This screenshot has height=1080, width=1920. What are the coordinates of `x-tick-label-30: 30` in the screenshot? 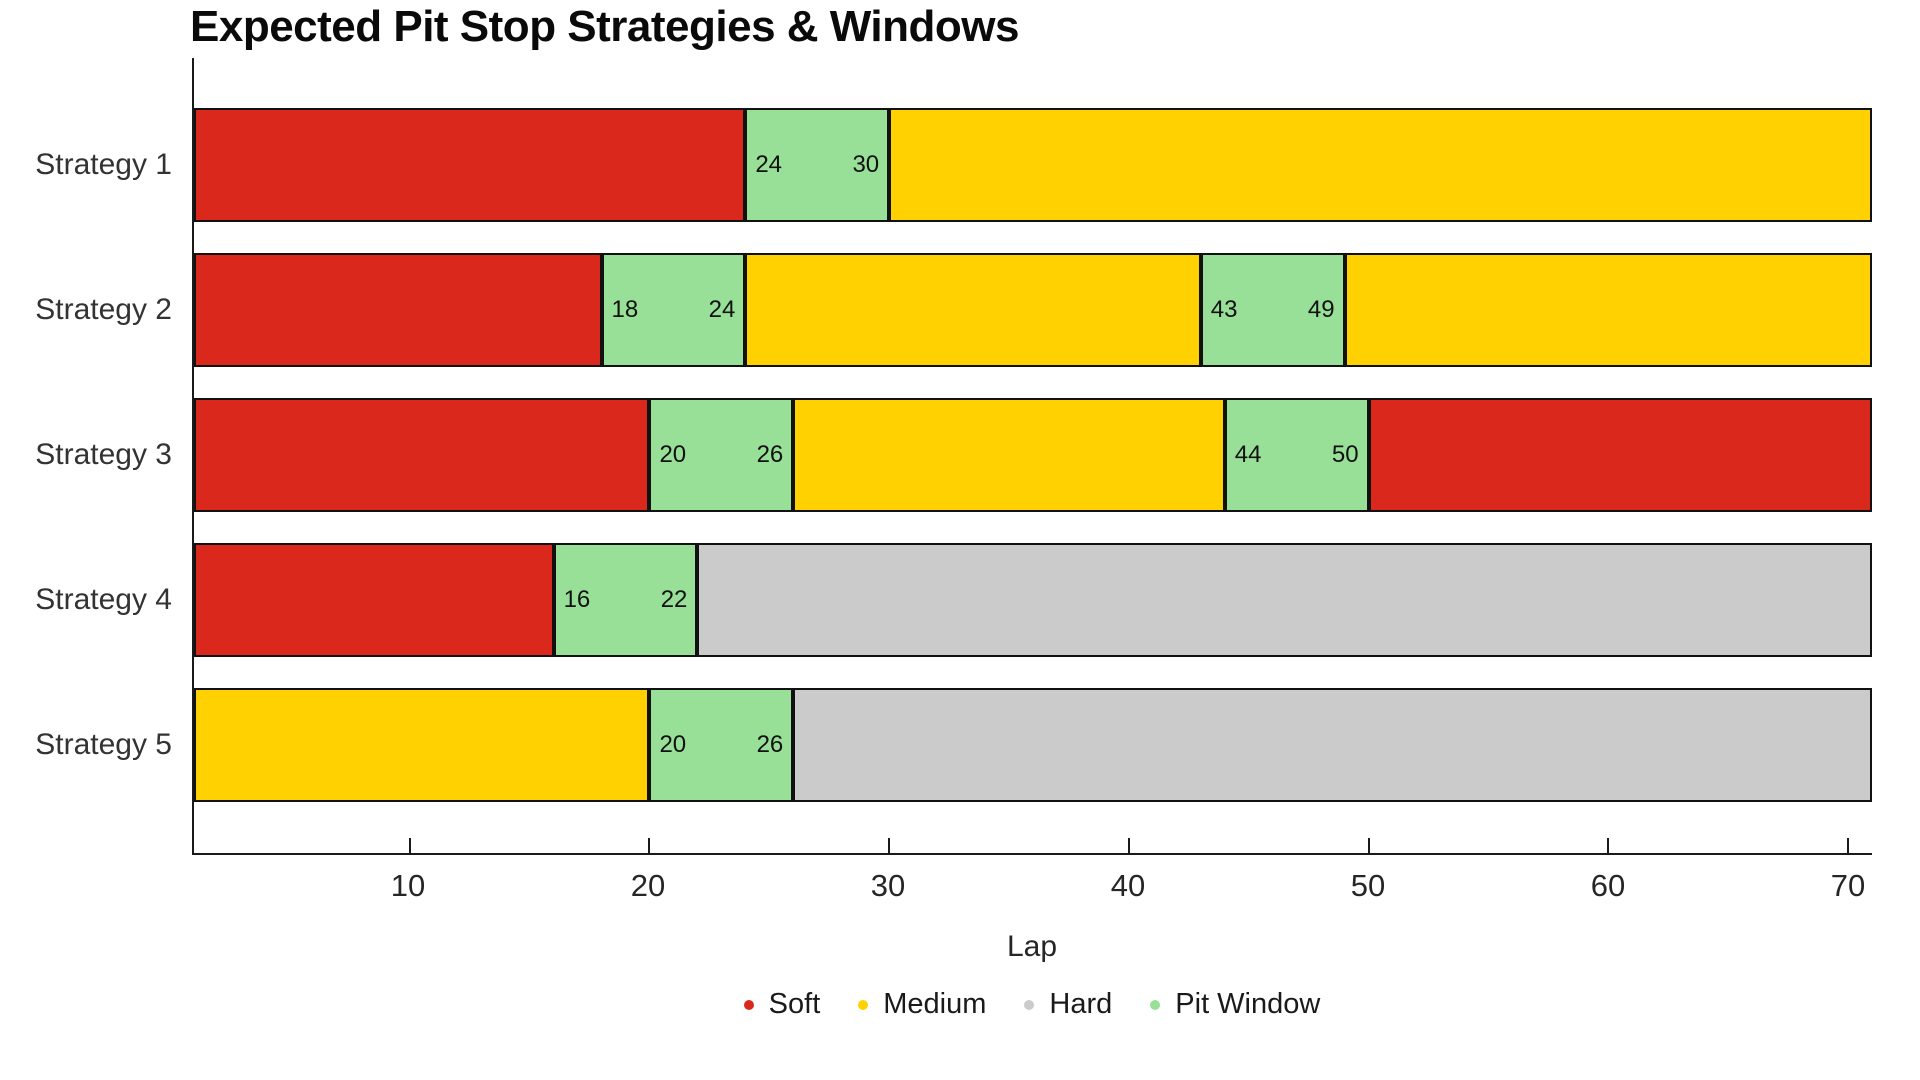 It's located at (888, 885).